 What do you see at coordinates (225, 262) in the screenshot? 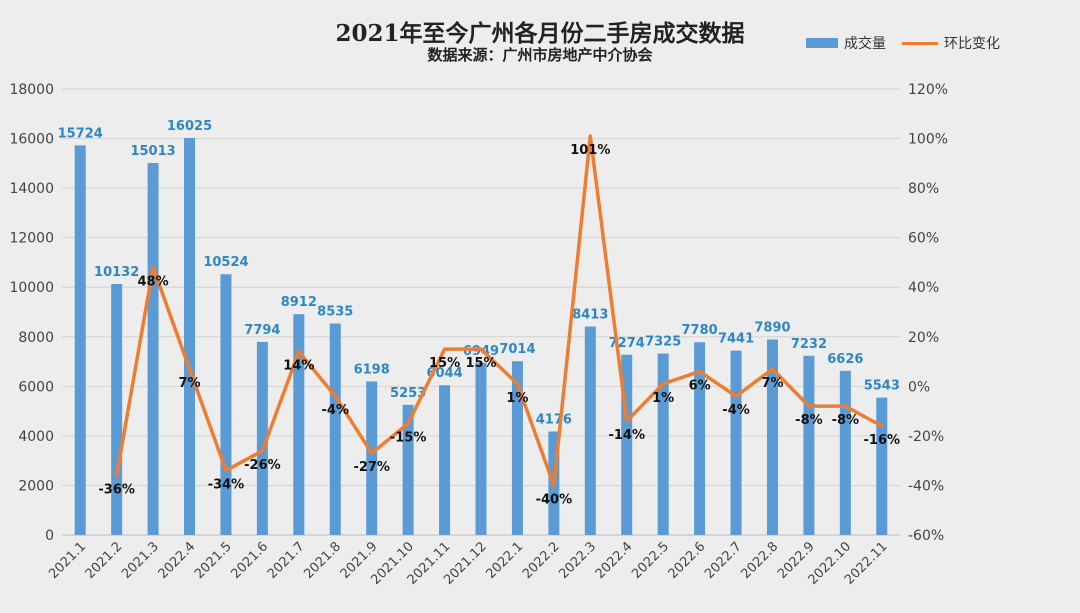
I see `bar-value-label: 10524` at bounding box center [225, 262].